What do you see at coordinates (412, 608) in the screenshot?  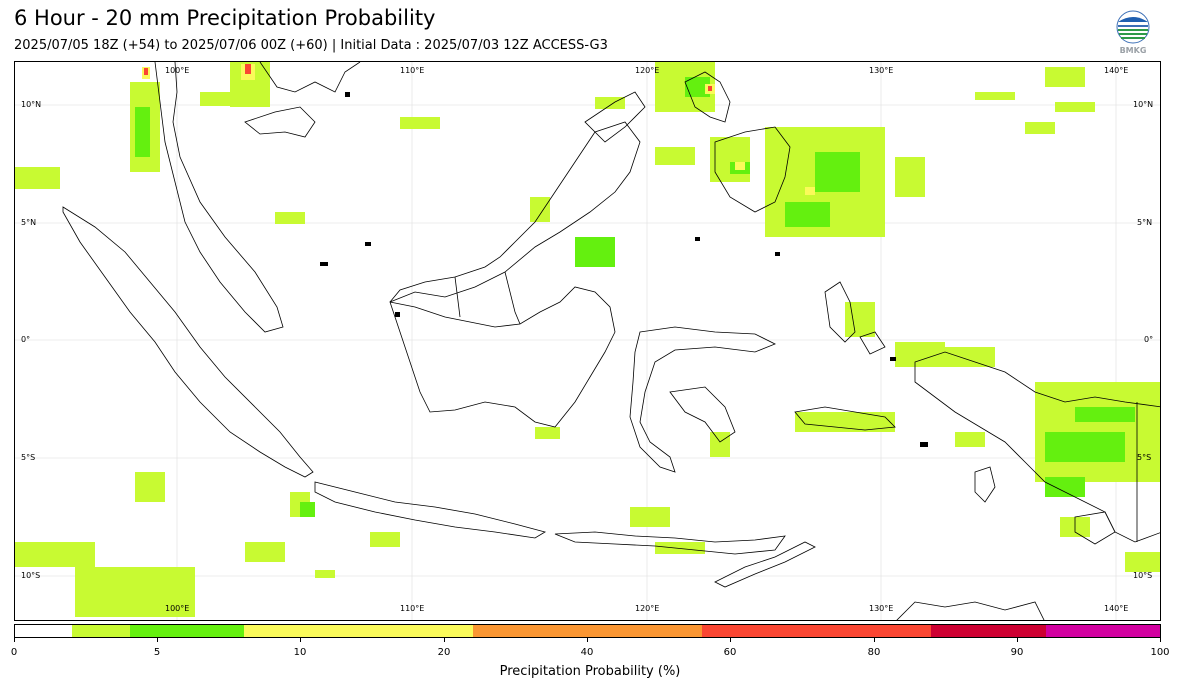 I see `lon-label-110e-bottom: 110°E` at bounding box center [412, 608].